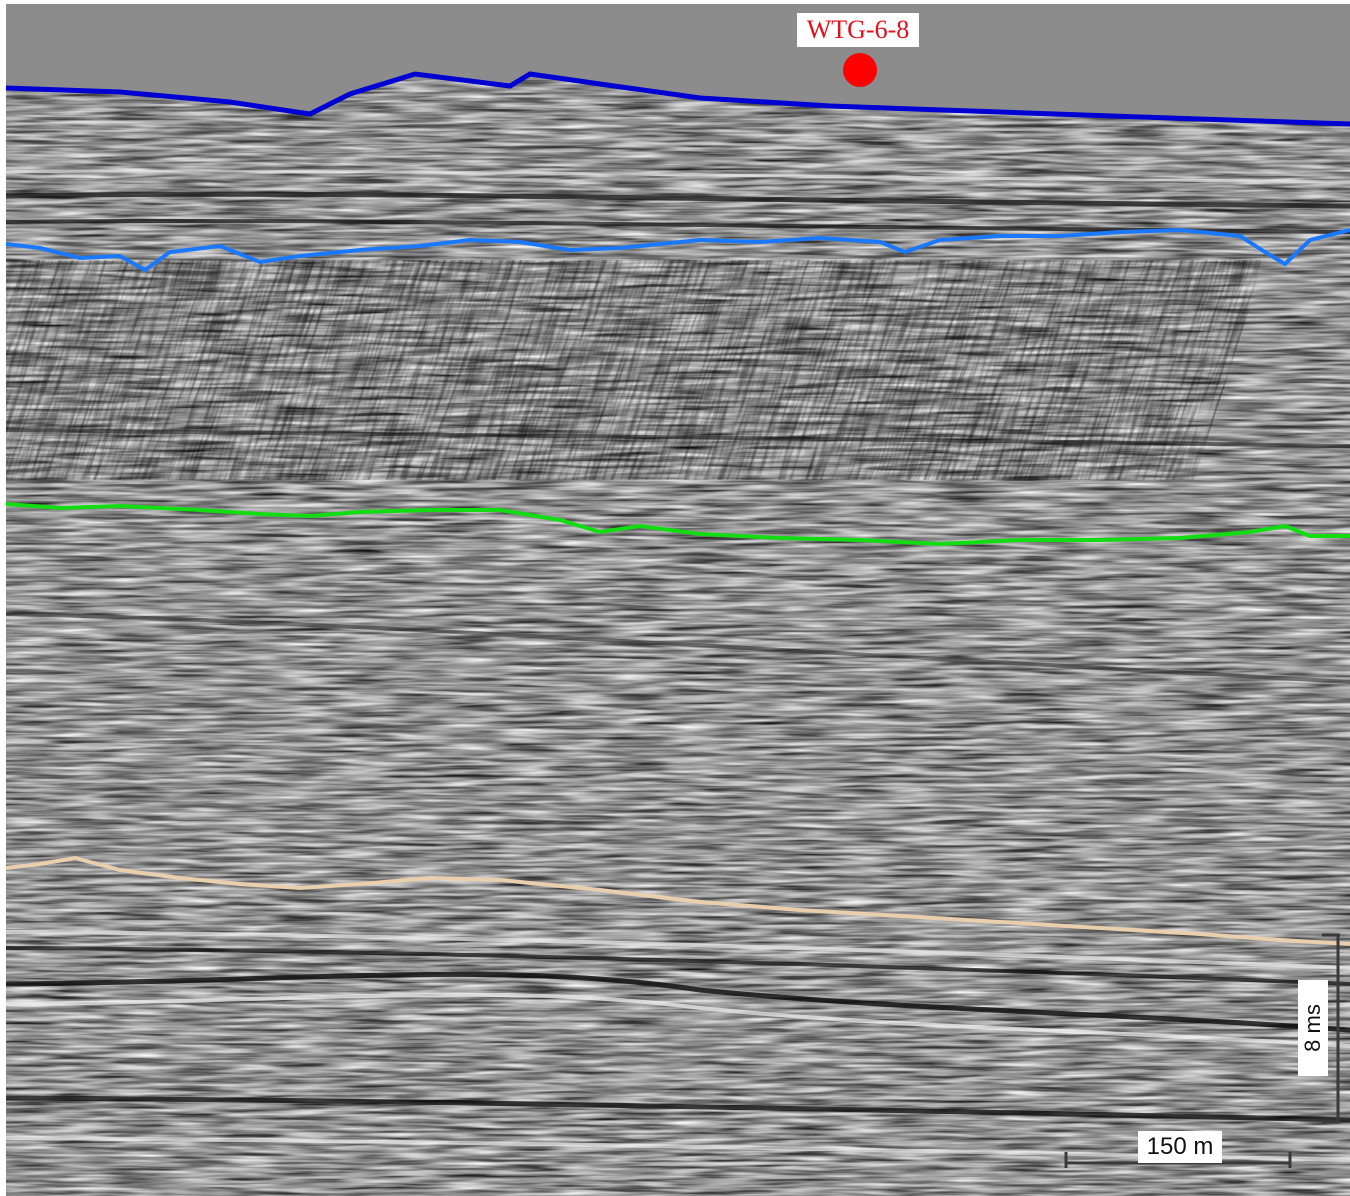 The height and width of the screenshot is (1196, 1350). I want to click on well-label: WTG-6-8, so click(858, 30).